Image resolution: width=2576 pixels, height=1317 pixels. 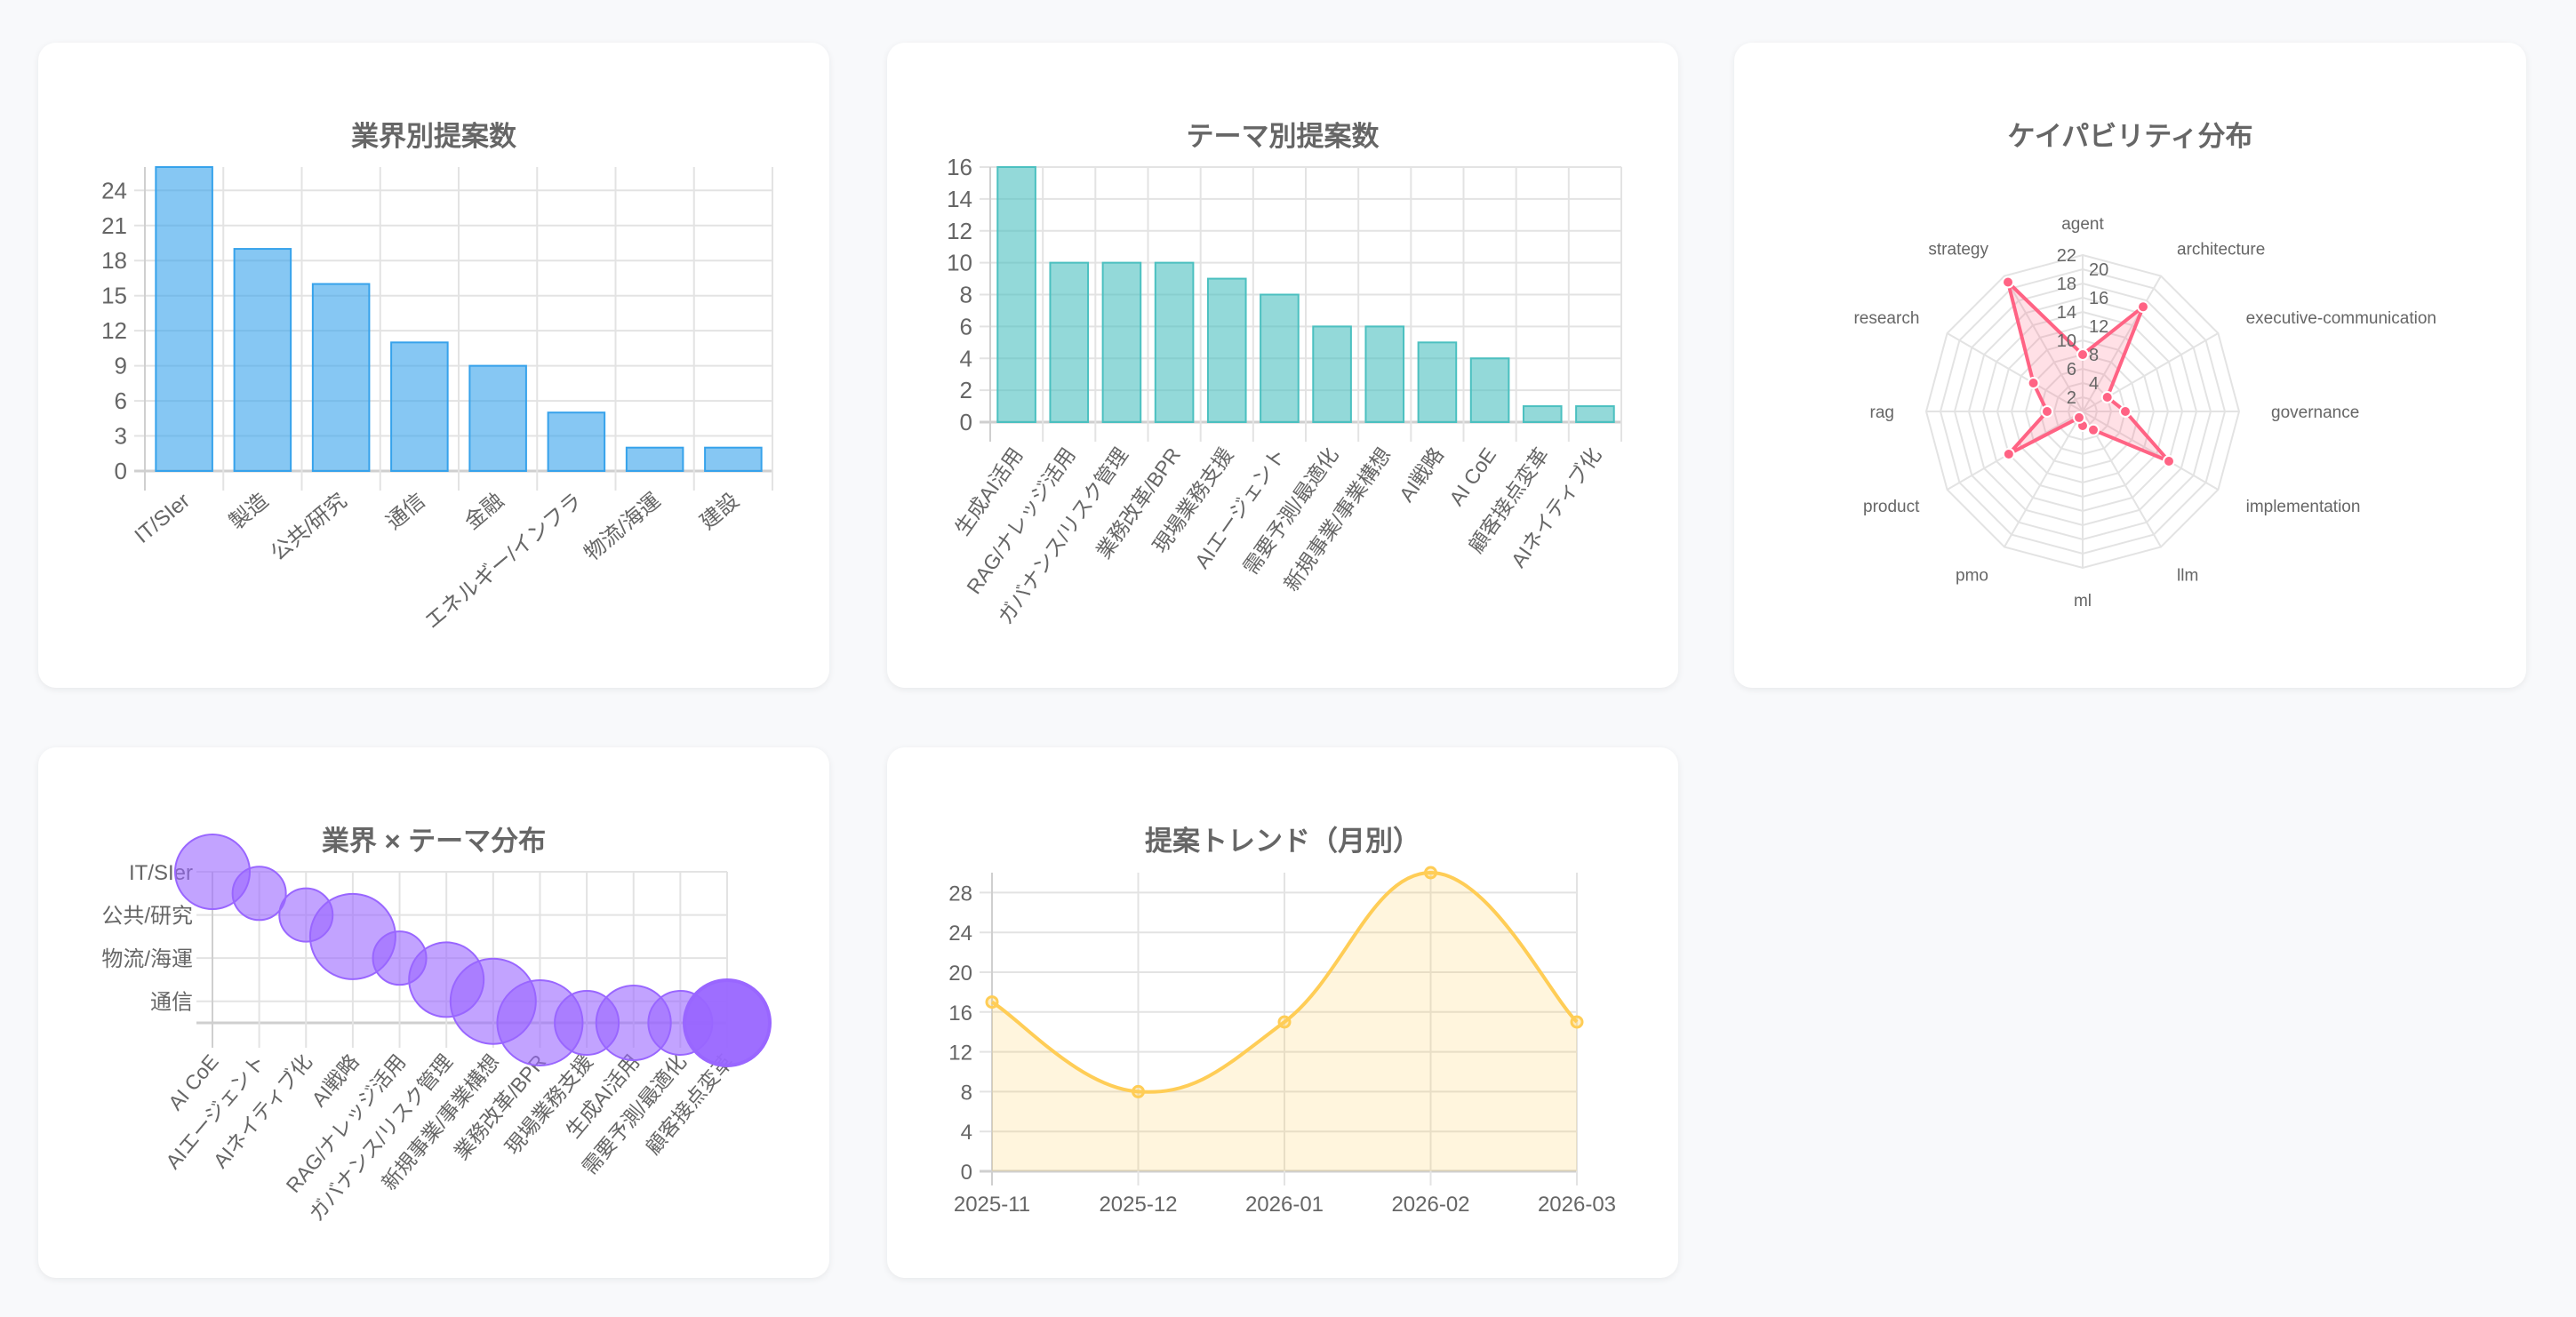 What do you see at coordinates (960, 894) in the screenshot?
I see `y-tick-label: 28` at bounding box center [960, 894].